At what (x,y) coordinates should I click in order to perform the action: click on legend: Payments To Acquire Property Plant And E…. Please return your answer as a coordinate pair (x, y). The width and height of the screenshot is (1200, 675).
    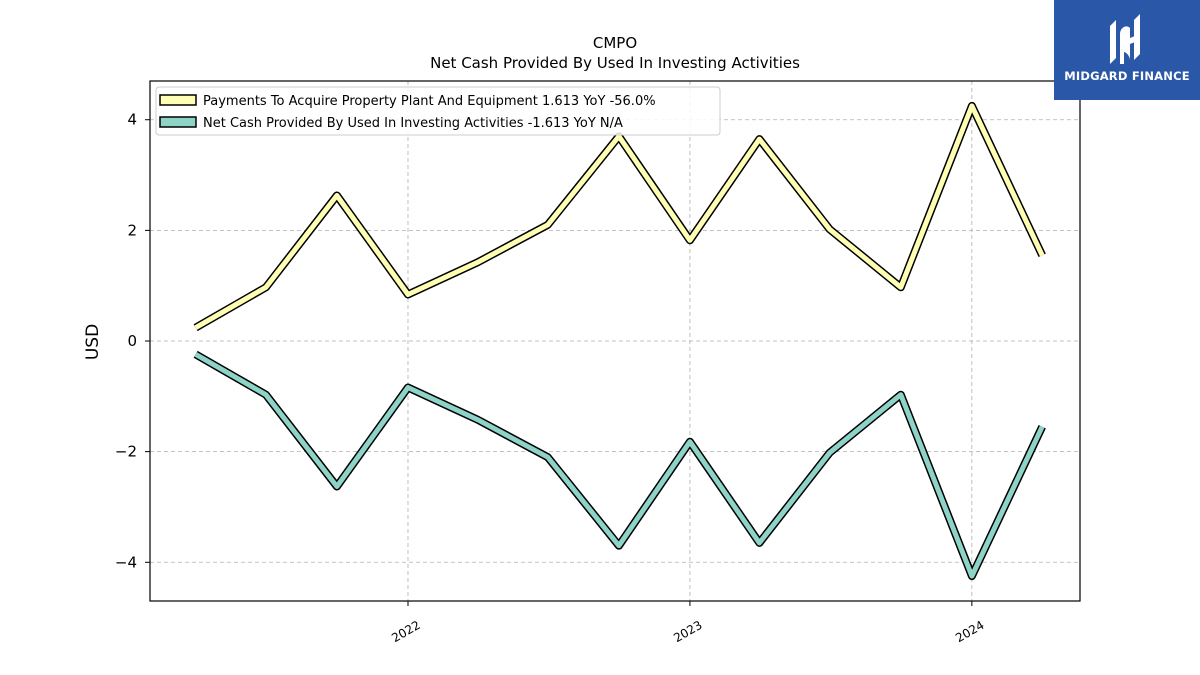
    Looking at the image, I should click on (438, 111).